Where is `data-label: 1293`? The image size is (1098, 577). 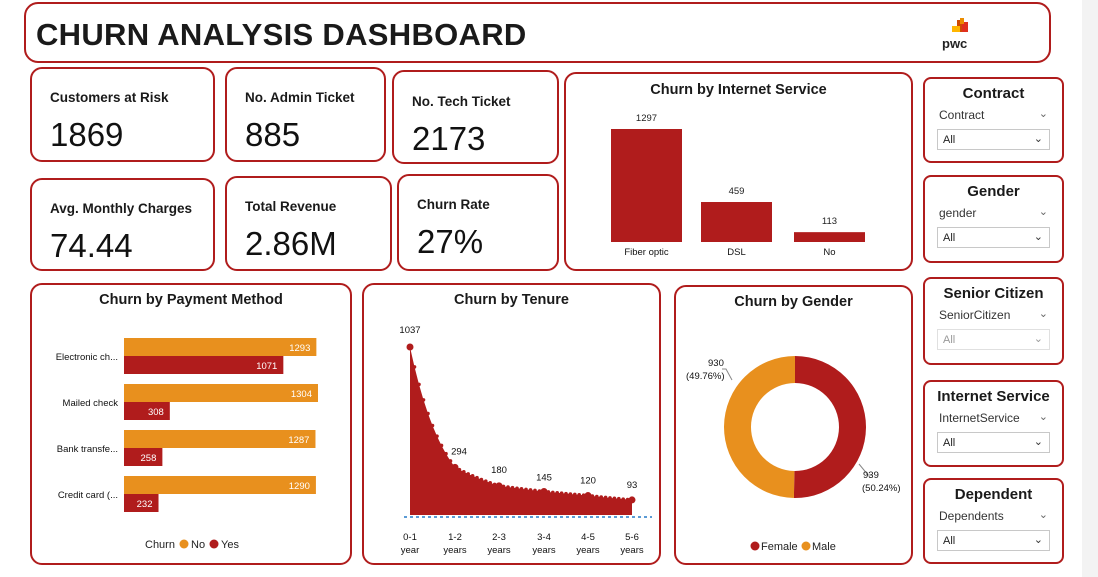 data-label: 1293 is located at coordinates (299, 348).